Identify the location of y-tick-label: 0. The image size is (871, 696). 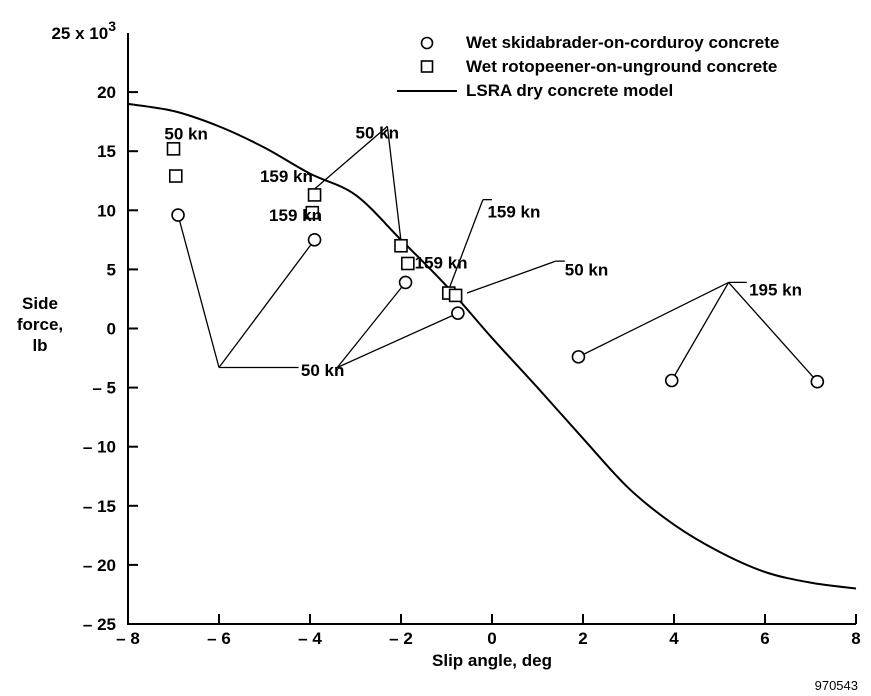
(111, 329).